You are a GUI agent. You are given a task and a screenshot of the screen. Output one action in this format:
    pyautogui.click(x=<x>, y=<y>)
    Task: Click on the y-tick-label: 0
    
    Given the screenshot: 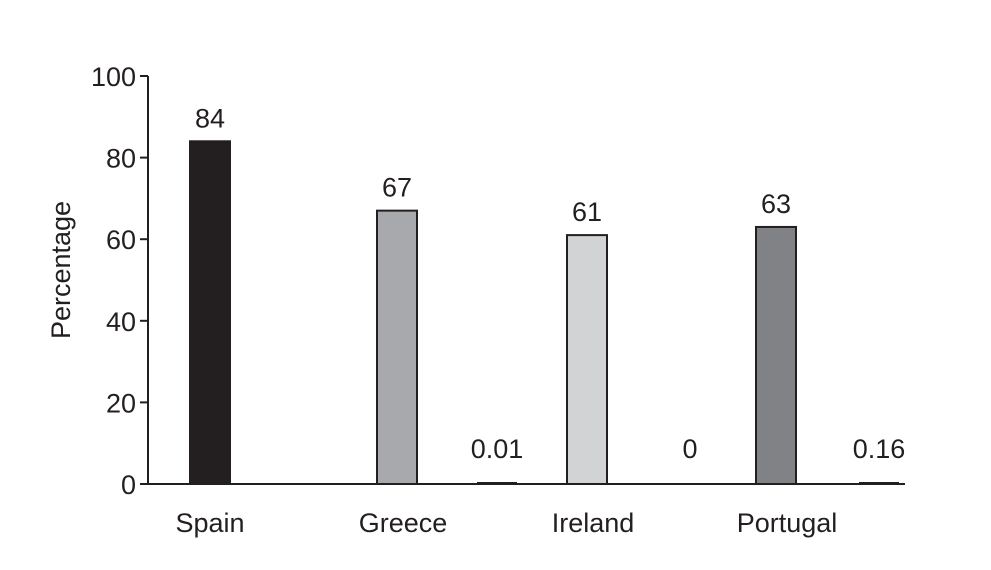 What is the action you would take?
    pyautogui.click(x=128, y=485)
    